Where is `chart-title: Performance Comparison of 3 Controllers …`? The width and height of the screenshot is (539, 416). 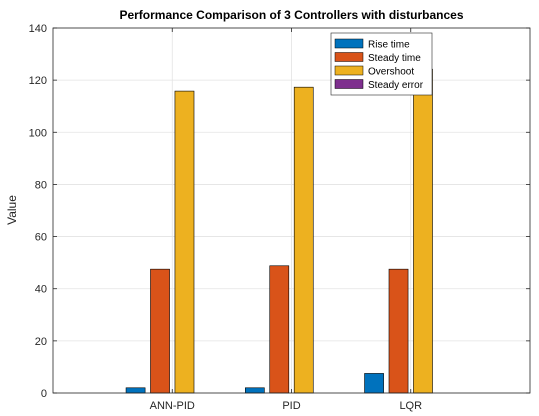
chart-title: Performance Comparison of 3 Controllers … is located at coordinates (291, 15).